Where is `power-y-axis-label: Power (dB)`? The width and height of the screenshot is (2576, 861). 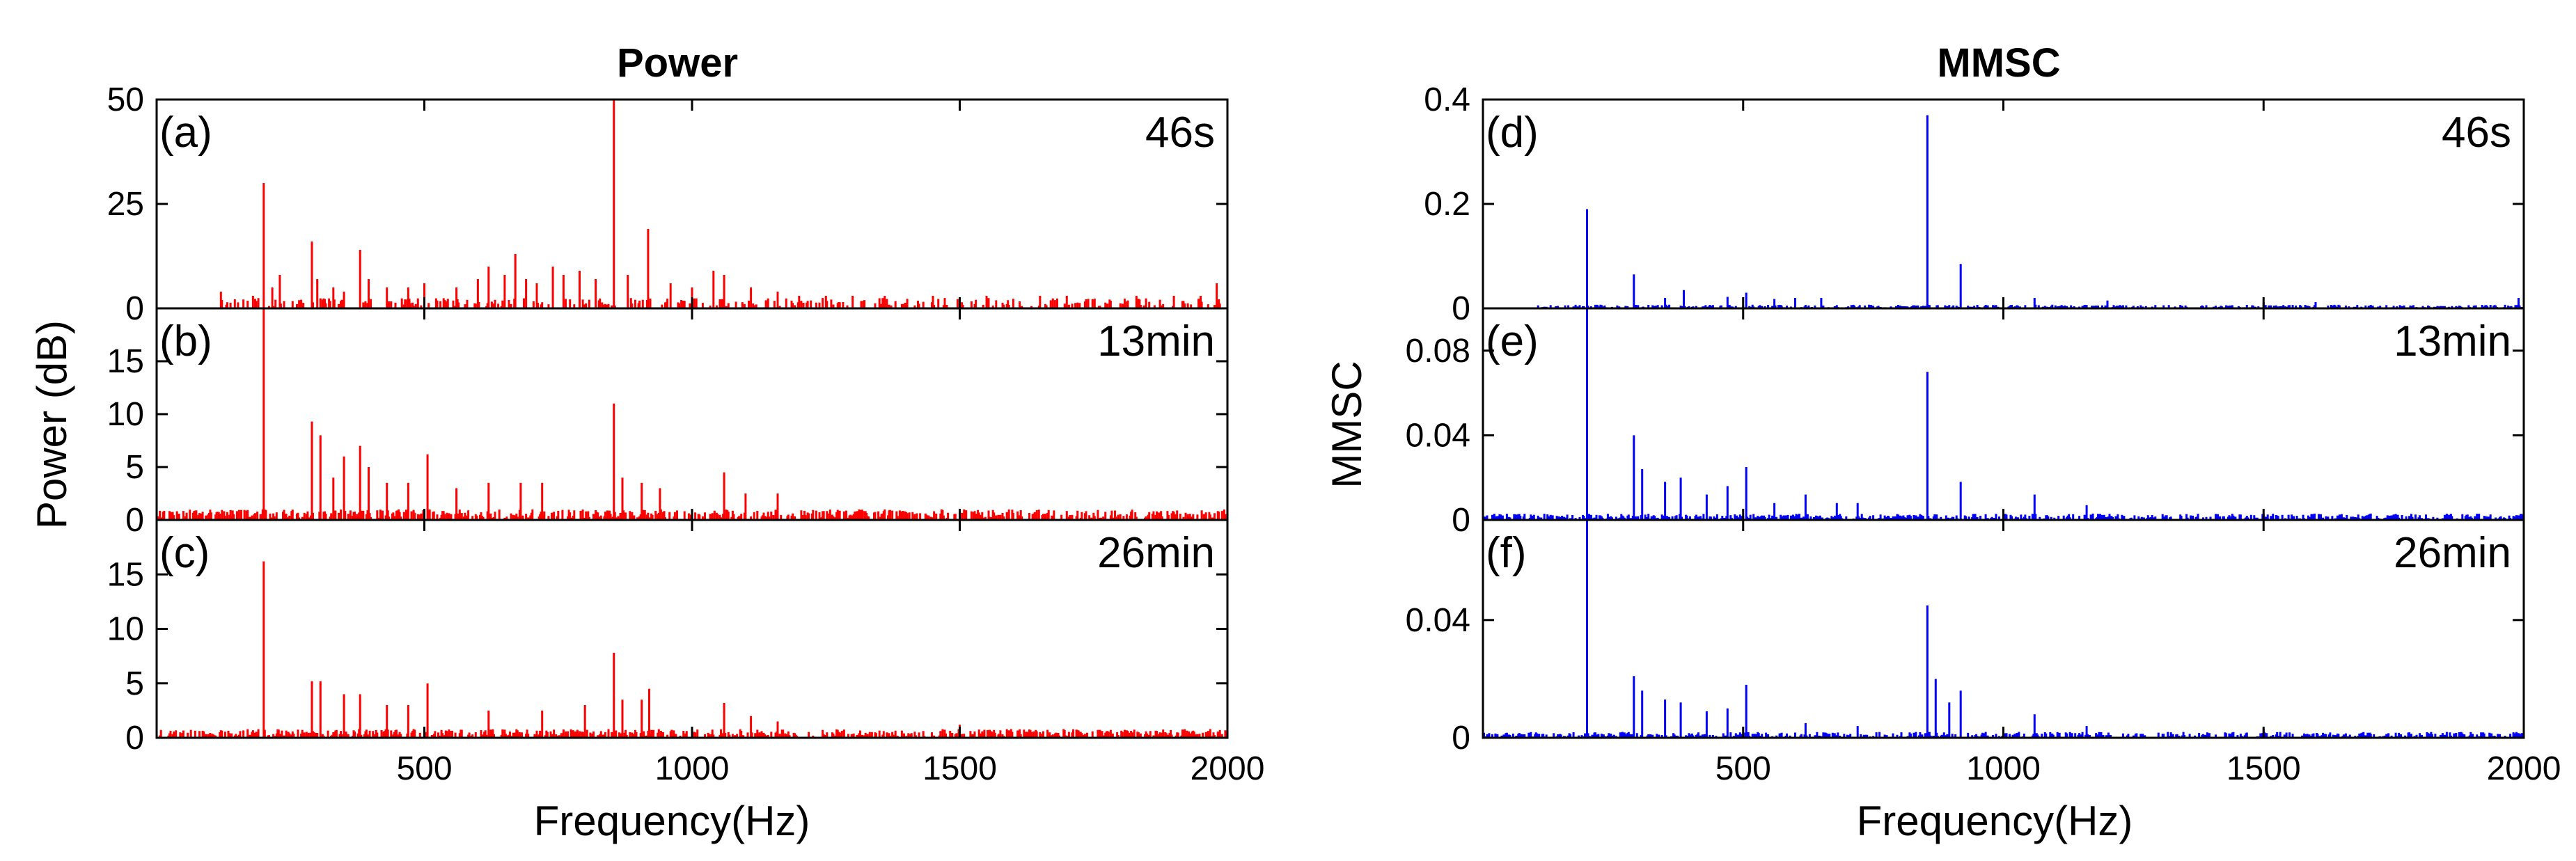 power-y-axis-label: Power (dB) is located at coordinates (52, 424).